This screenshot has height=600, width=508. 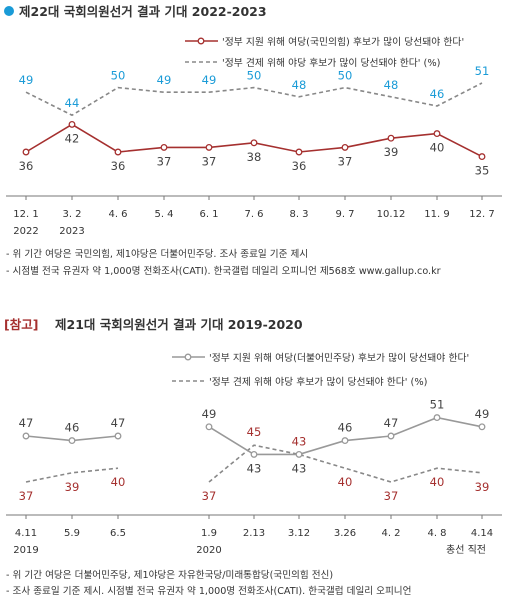 What do you see at coordinates (437, 148) in the screenshot?
I see `chart1-solid-data-label: 40` at bounding box center [437, 148].